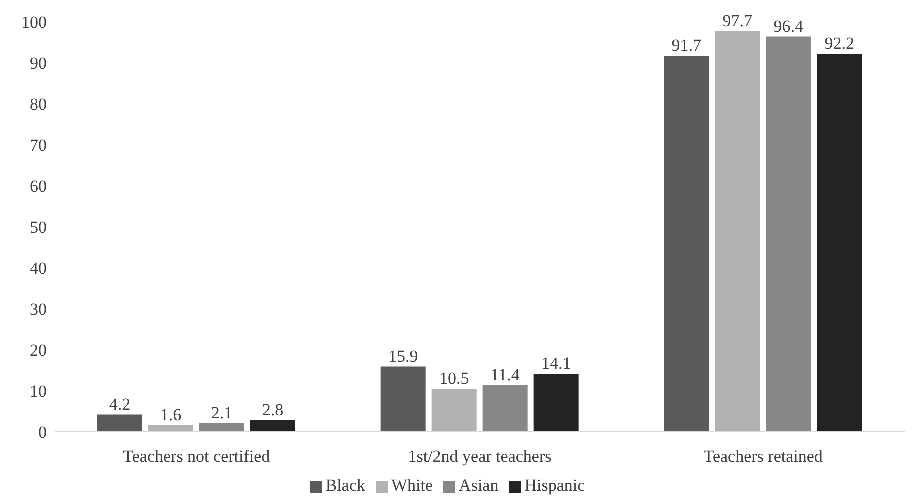  Describe the element at coordinates (38, 310) in the screenshot. I see `y-tick-label: 30` at that location.